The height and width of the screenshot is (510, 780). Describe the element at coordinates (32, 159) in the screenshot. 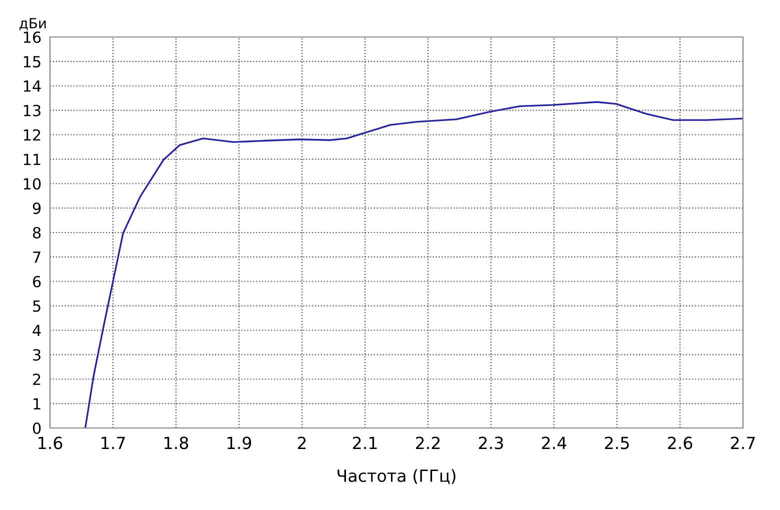

I see `y-tick-label: 11` at that location.